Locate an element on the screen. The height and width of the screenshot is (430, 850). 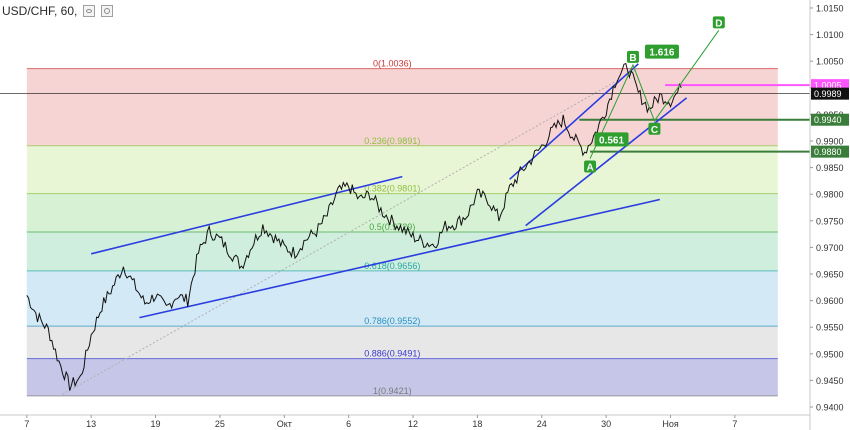
pattern-point-label: D is located at coordinates (718, 23).